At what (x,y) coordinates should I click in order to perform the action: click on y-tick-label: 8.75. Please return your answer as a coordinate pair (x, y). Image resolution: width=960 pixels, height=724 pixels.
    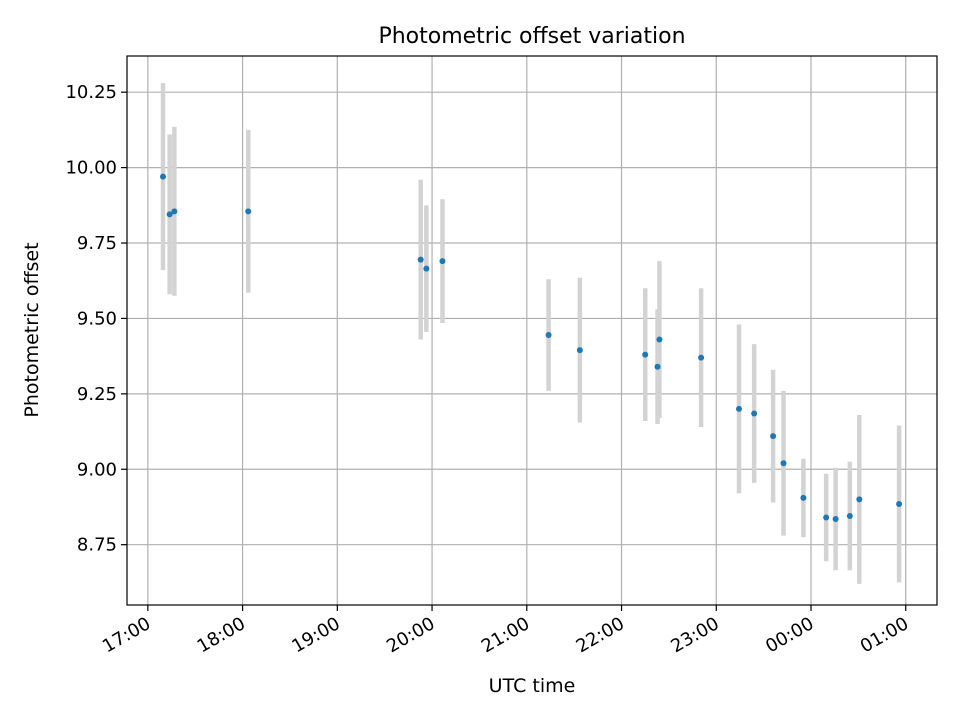
    Looking at the image, I should click on (97, 545).